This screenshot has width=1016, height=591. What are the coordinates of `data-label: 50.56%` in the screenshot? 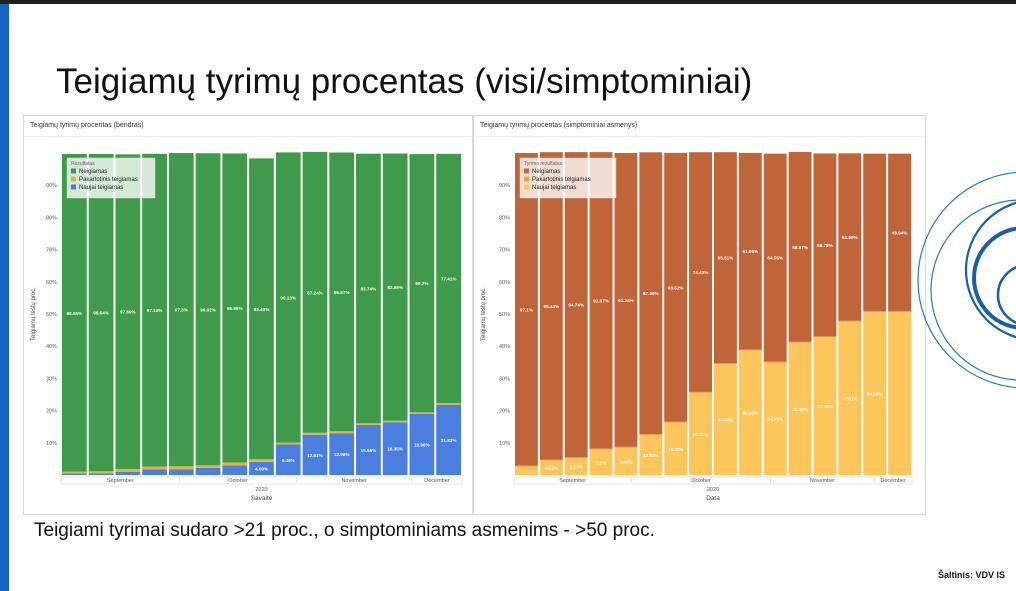 It's located at (875, 394).